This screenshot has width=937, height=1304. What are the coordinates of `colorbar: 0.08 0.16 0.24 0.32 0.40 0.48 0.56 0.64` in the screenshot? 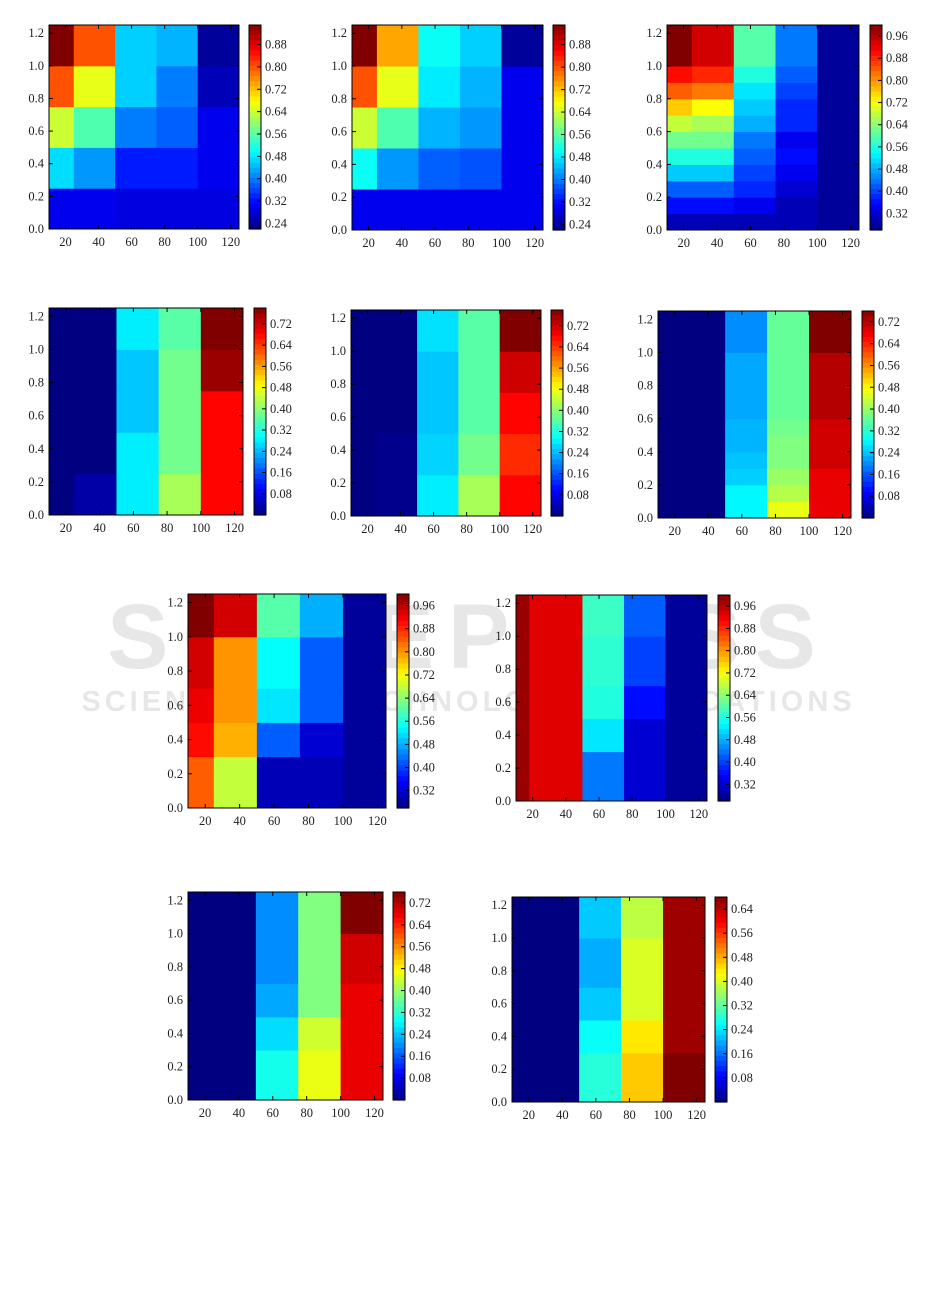 It's located at (734, 999).